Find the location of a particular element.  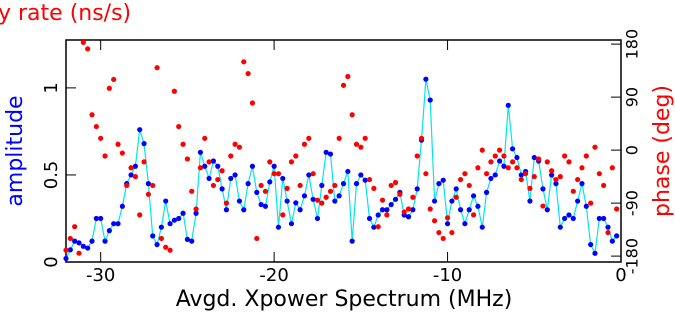

y-tick-label: 0 is located at coordinates (51, 261).